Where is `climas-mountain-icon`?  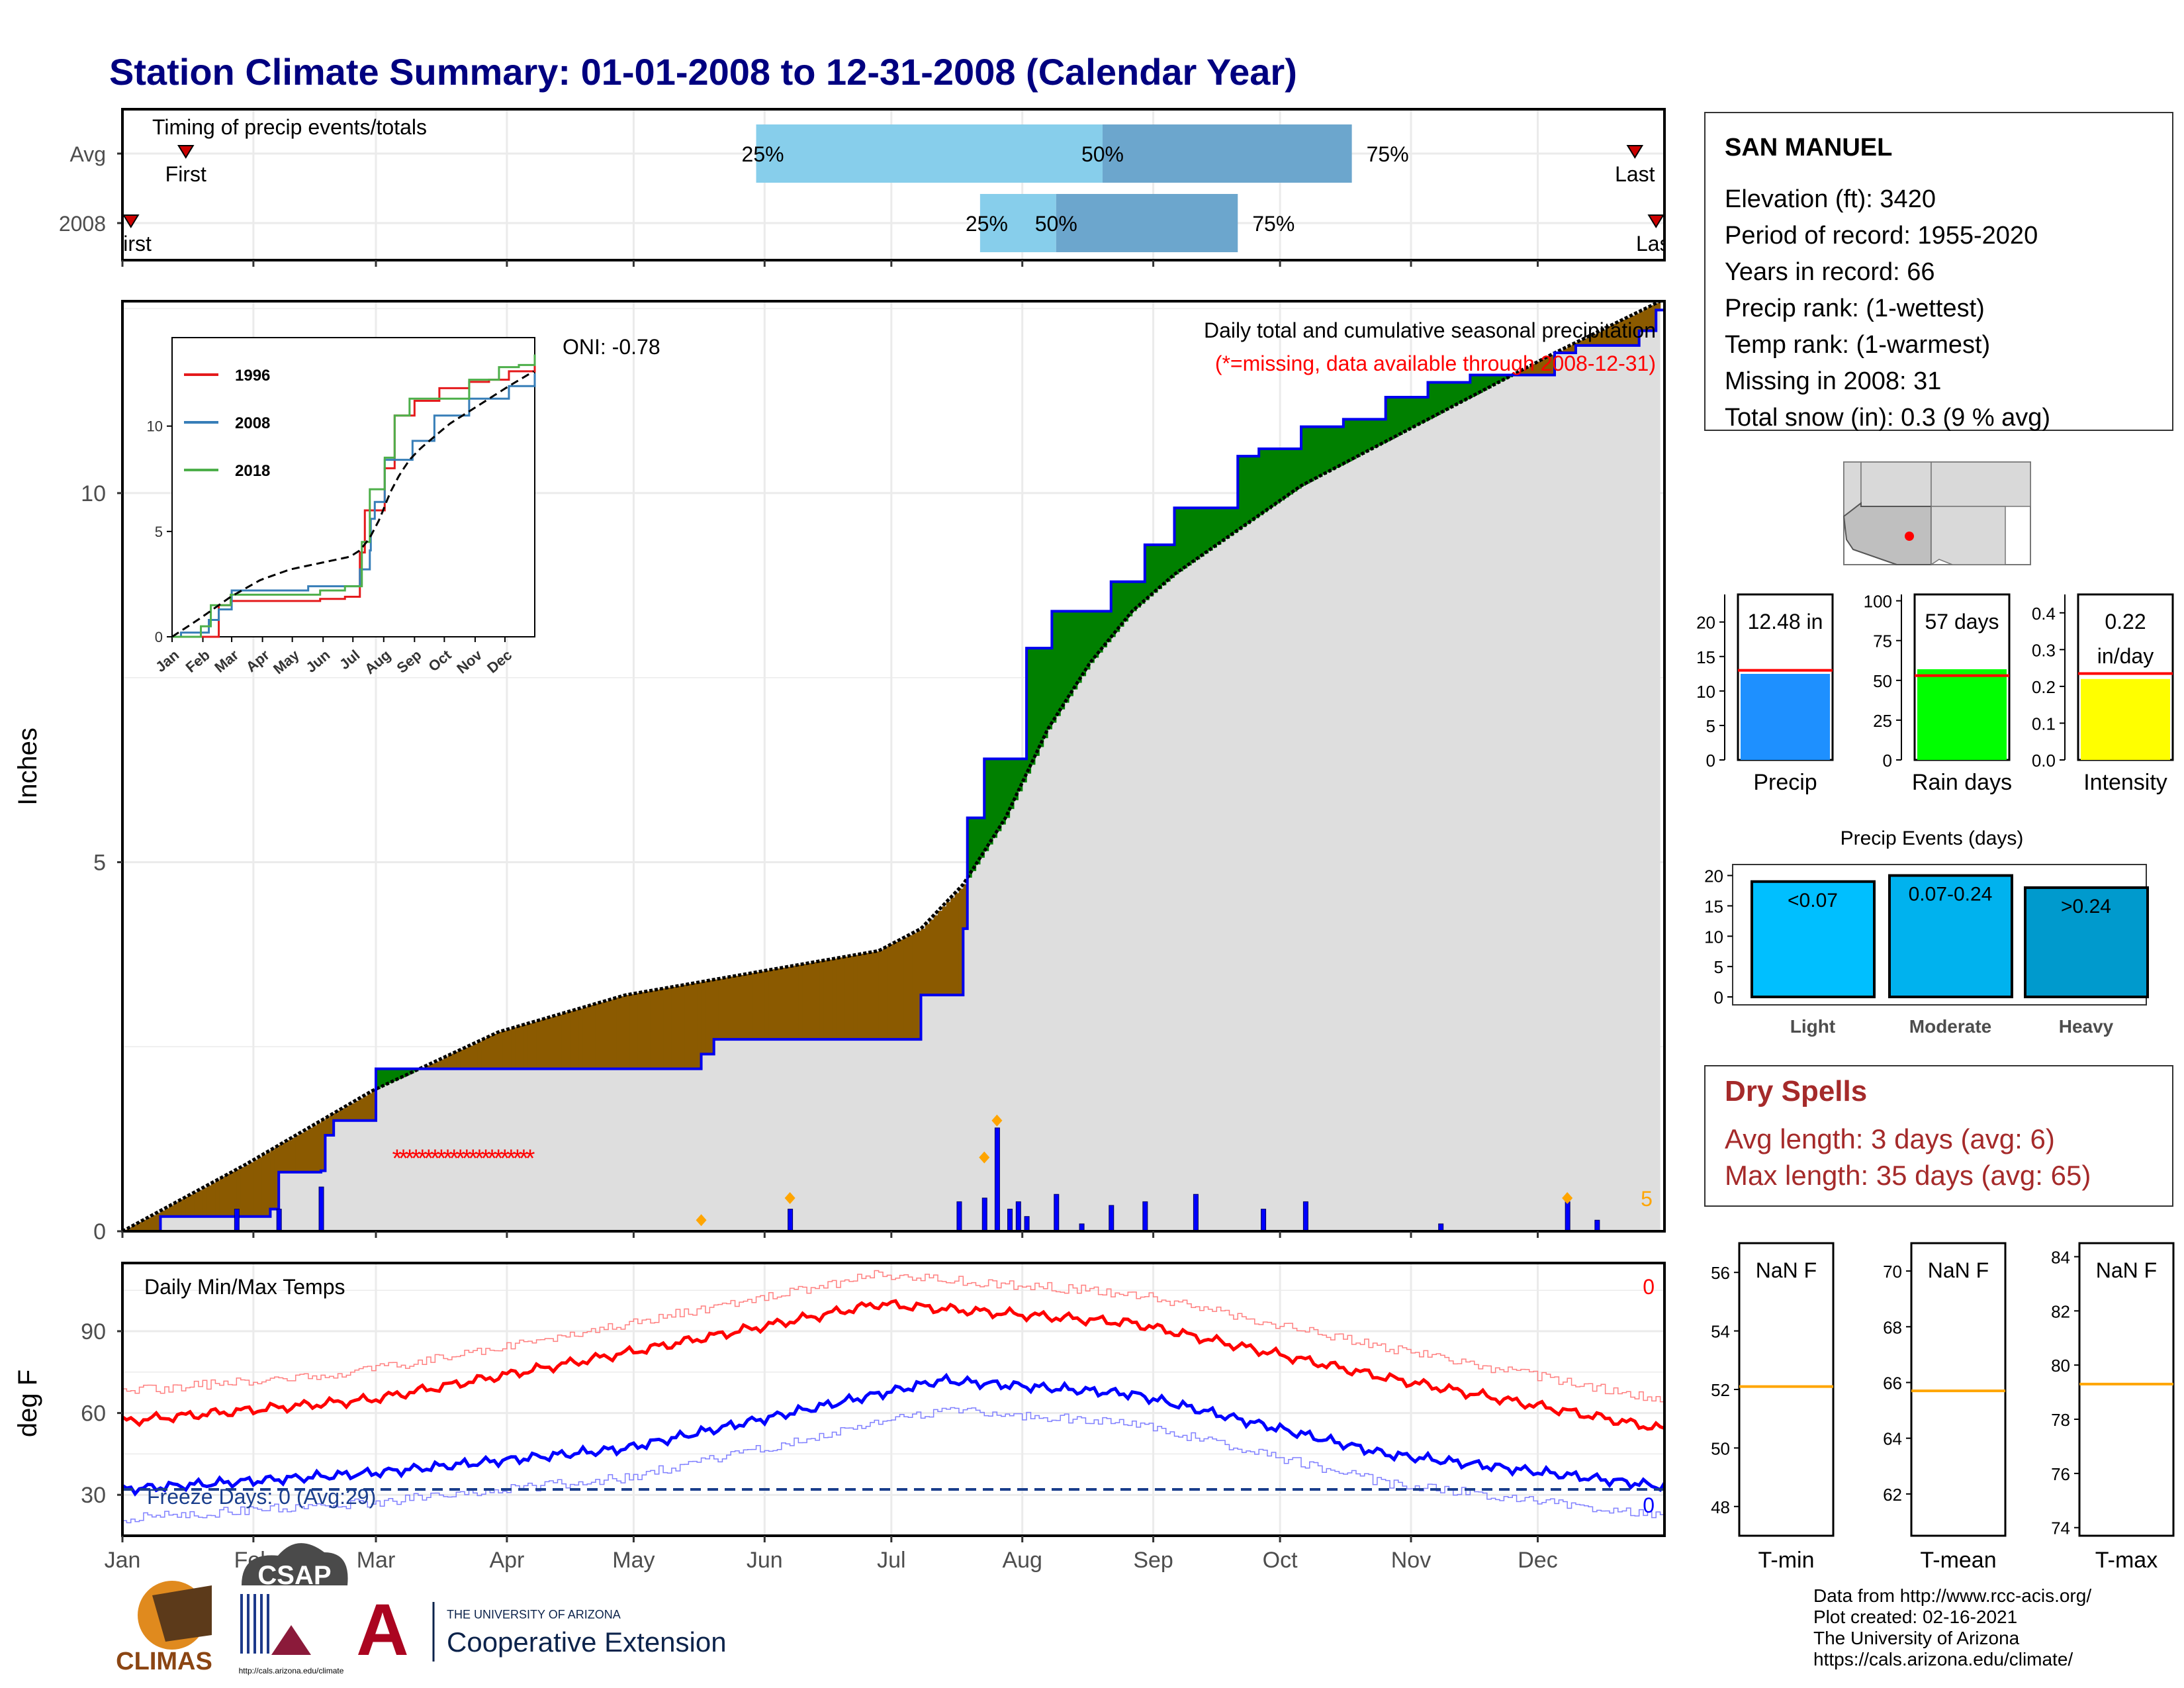
climas-mountain-icon is located at coordinates (182, 1614).